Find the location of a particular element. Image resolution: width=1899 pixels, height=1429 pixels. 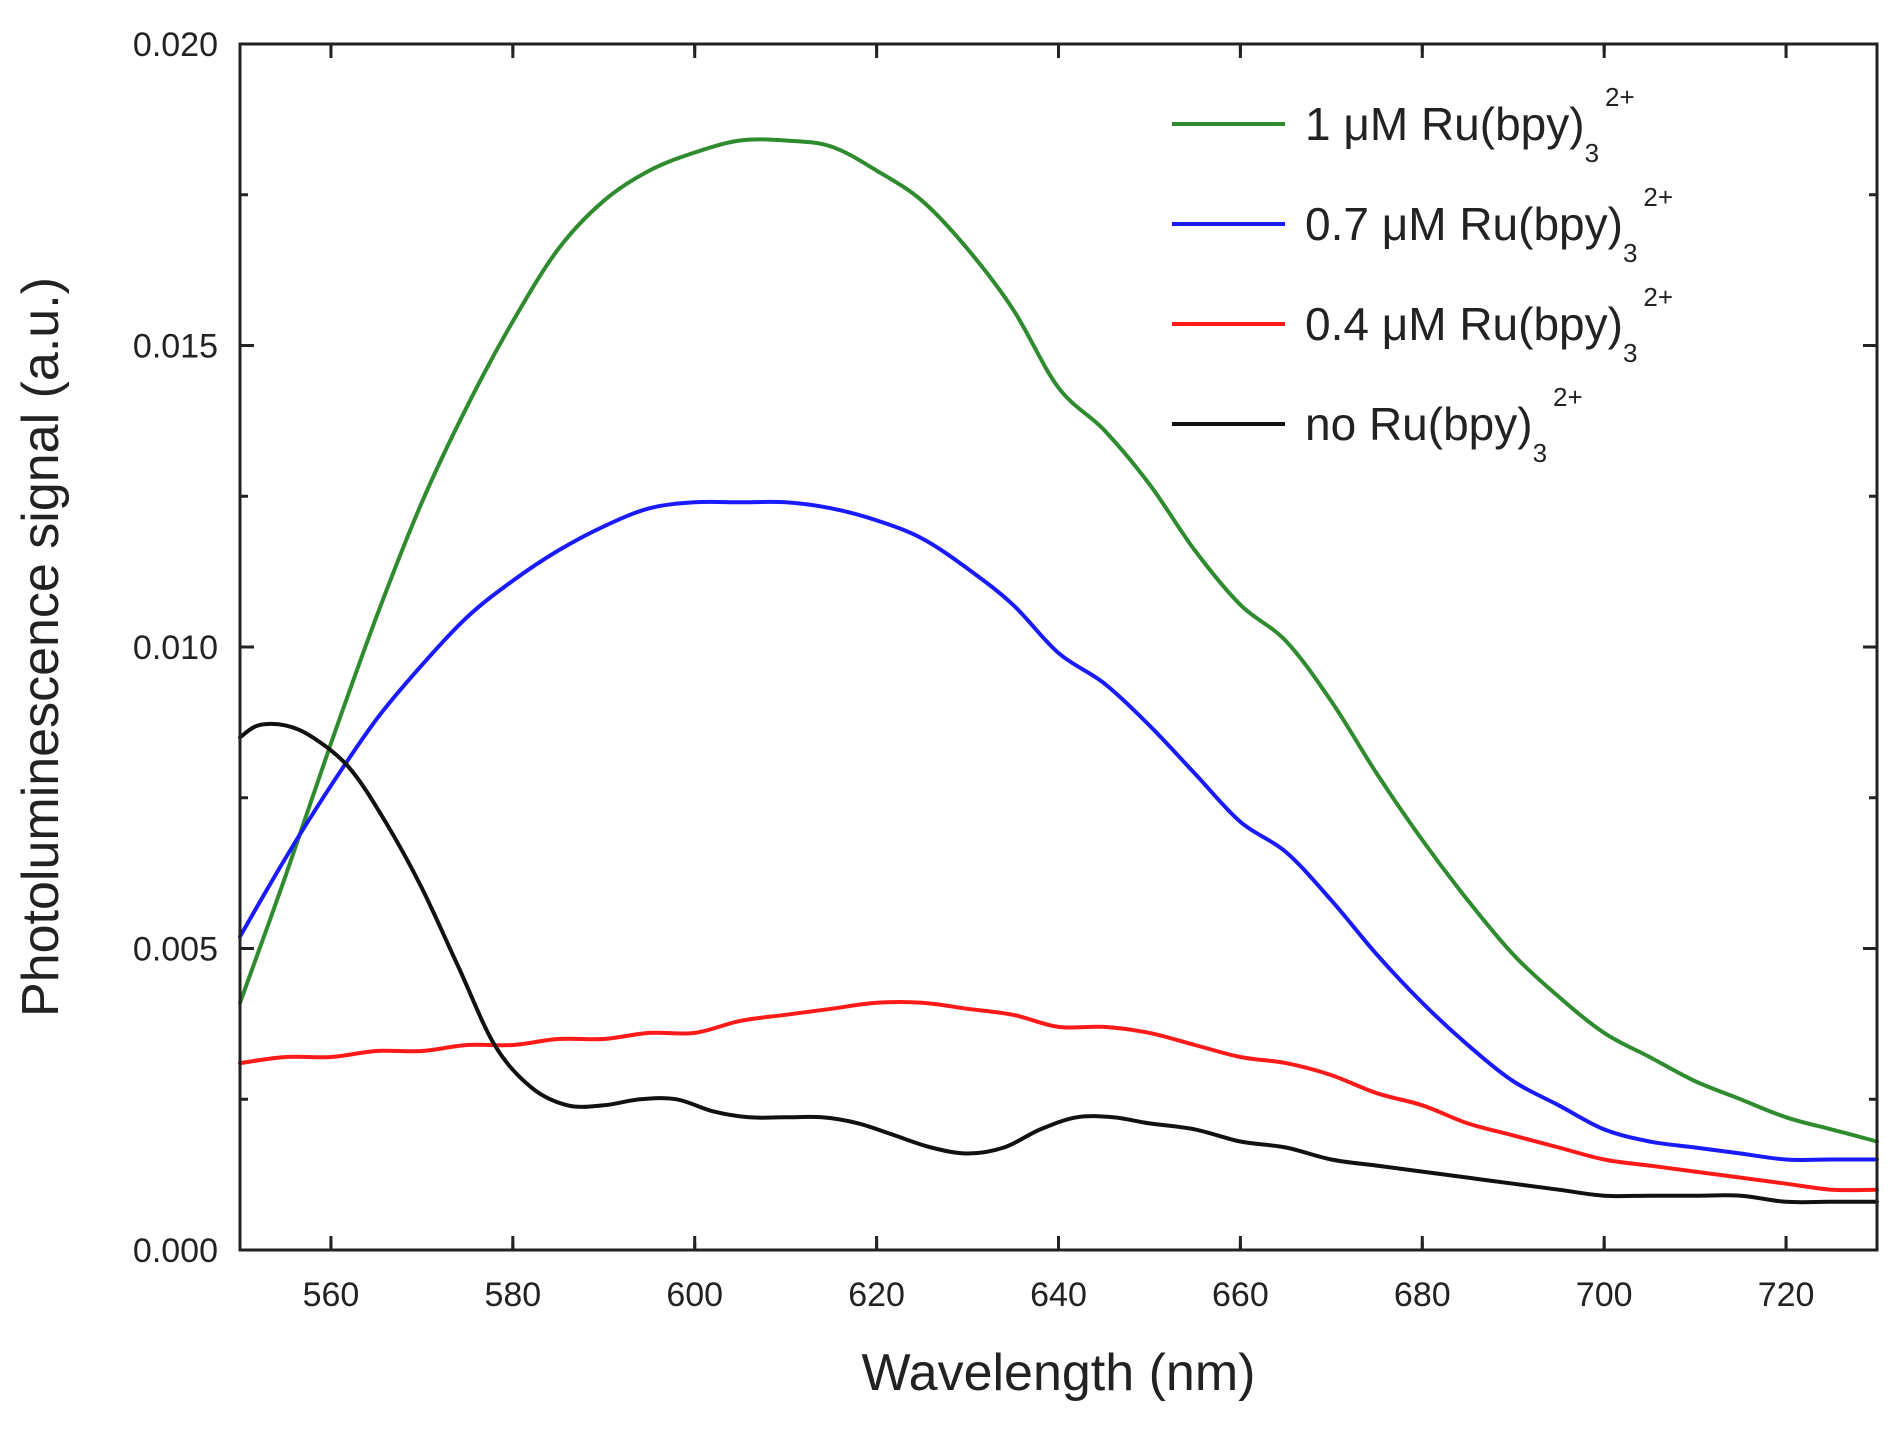

legend-label: 1 μM Ru(bpy)32+ is located at coordinates (1470, 125).